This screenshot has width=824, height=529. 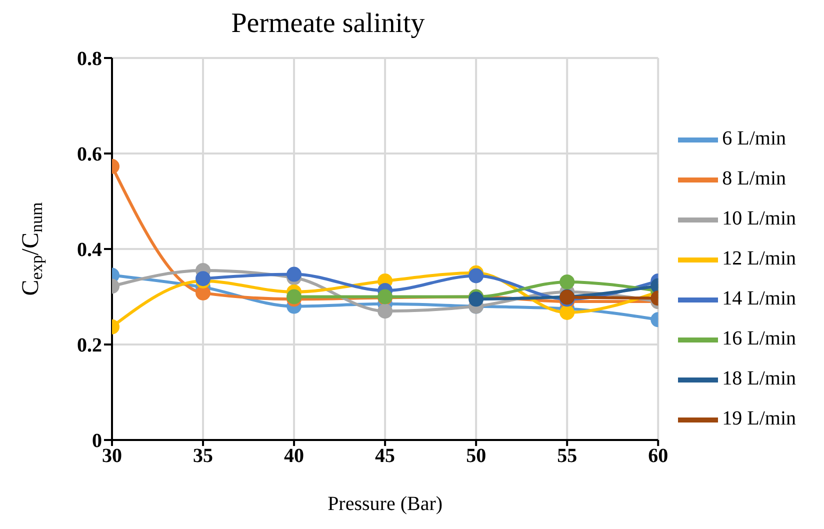 What do you see at coordinates (759, 339) in the screenshot?
I see `legend-label: 16 L/min` at bounding box center [759, 339].